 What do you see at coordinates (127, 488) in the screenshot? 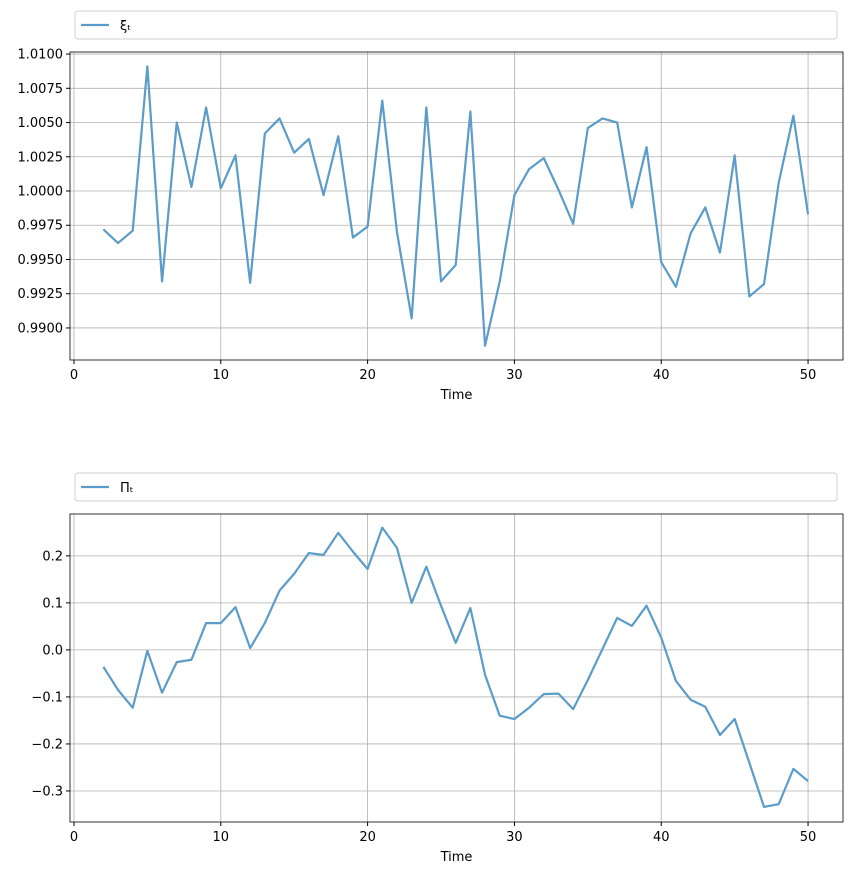
I see `legend-label: Πₜ` at bounding box center [127, 488].